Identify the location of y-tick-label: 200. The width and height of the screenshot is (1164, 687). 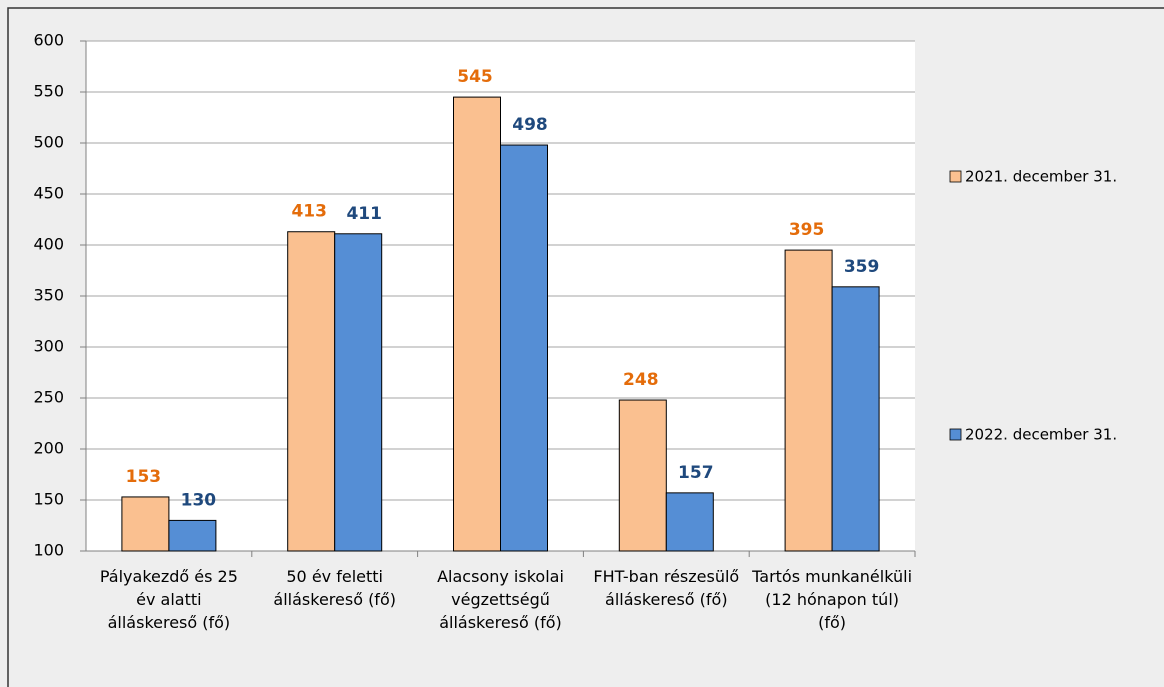
(48, 448).